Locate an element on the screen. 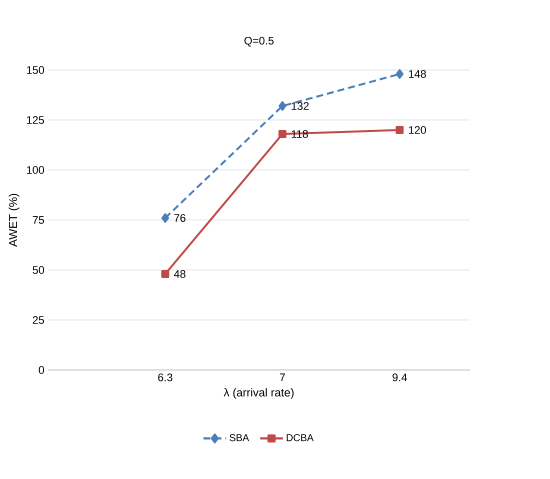 The image size is (550, 479). legend-label: SBA is located at coordinates (240, 438).